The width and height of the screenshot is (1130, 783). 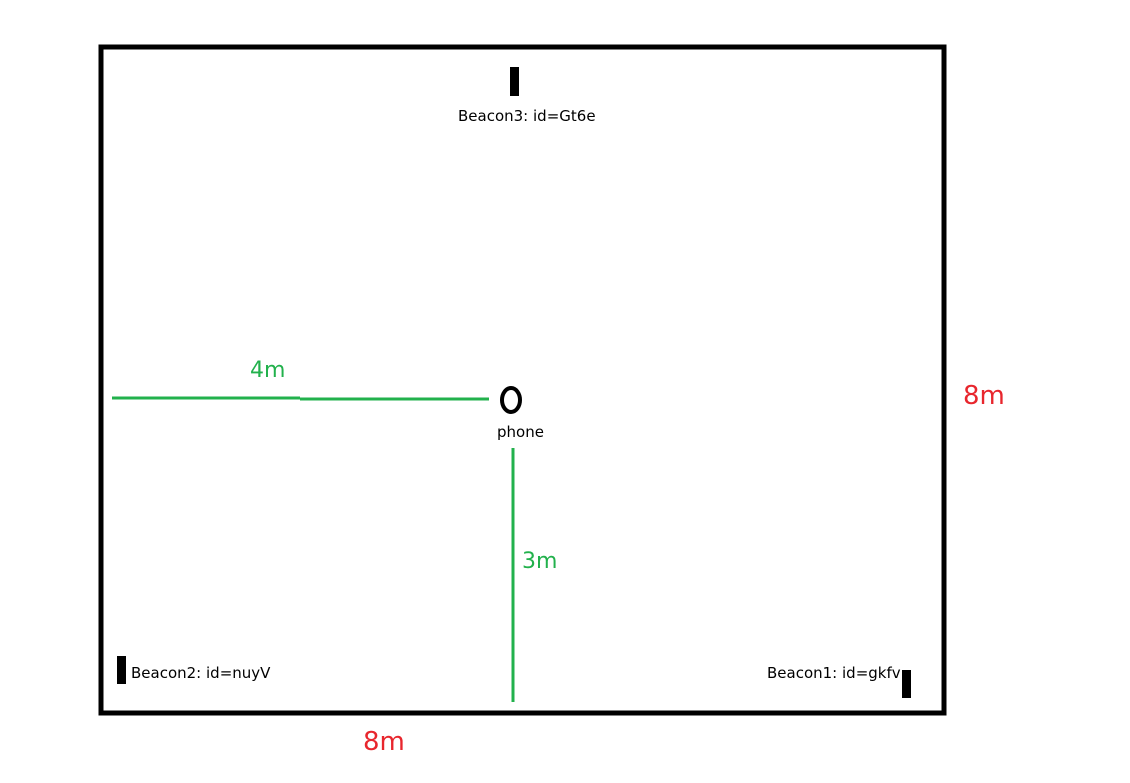 What do you see at coordinates (384, 742) in the screenshot?
I see `room-width-label: 8m` at bounding box center [384, 742].